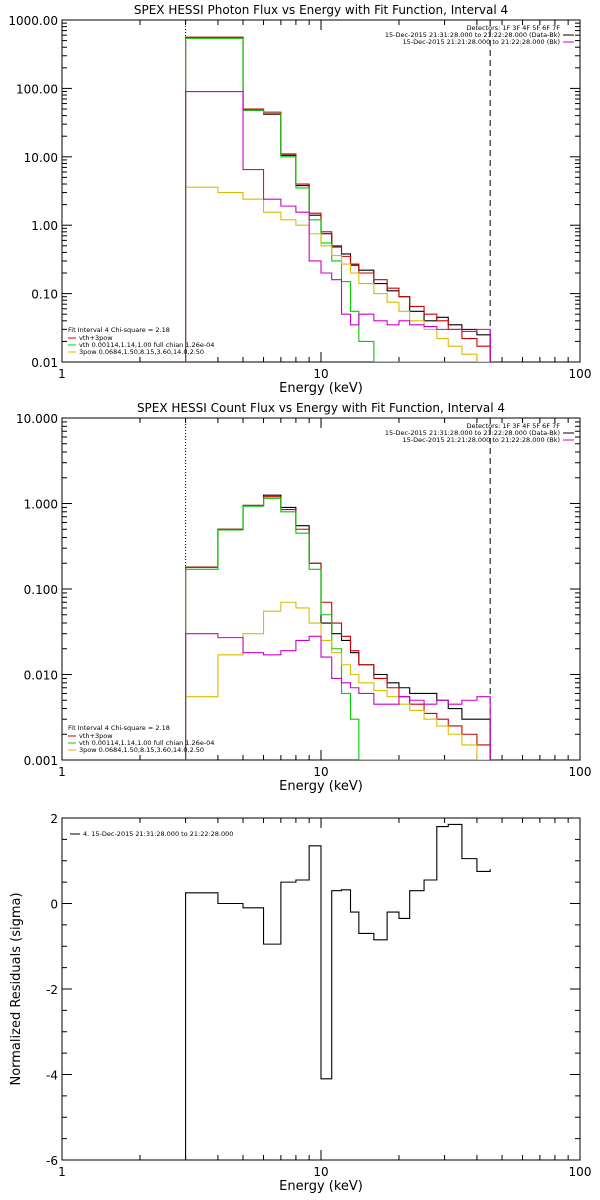 Image resolution: width=600 pixels, height=1200 pixels. What do you see at coordinates (41, 761) in the screenshot?
I see `y-tick-label: 0.001` at bounding box center [41, 761].